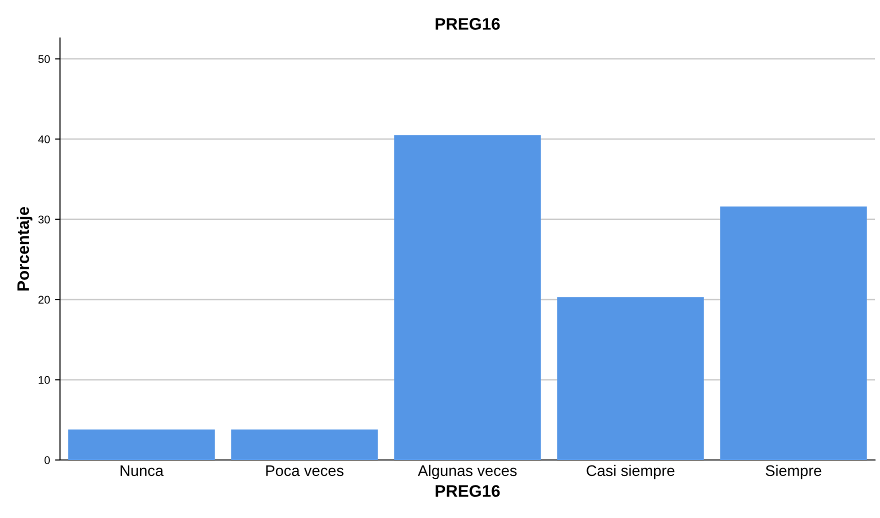 This screenshot has height=518, width=880. I want to click on y-tick-label: 50, so click(44, 59).